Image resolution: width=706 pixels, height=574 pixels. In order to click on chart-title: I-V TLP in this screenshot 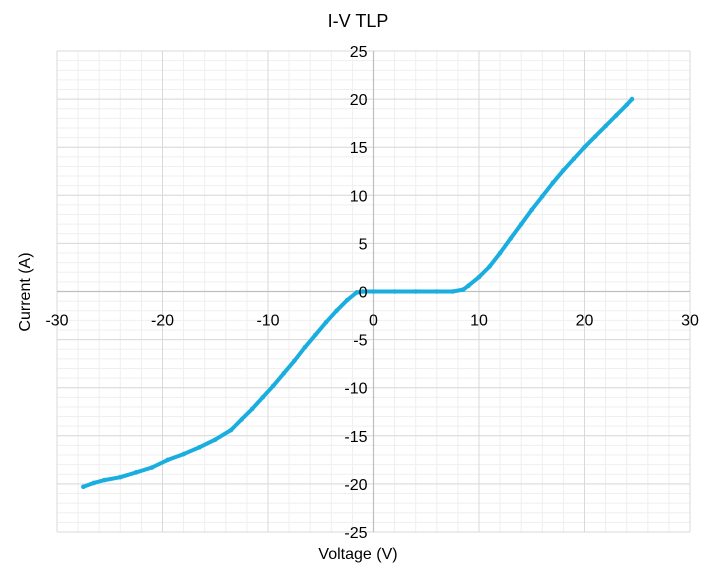, I will do `click(358, 21)`.